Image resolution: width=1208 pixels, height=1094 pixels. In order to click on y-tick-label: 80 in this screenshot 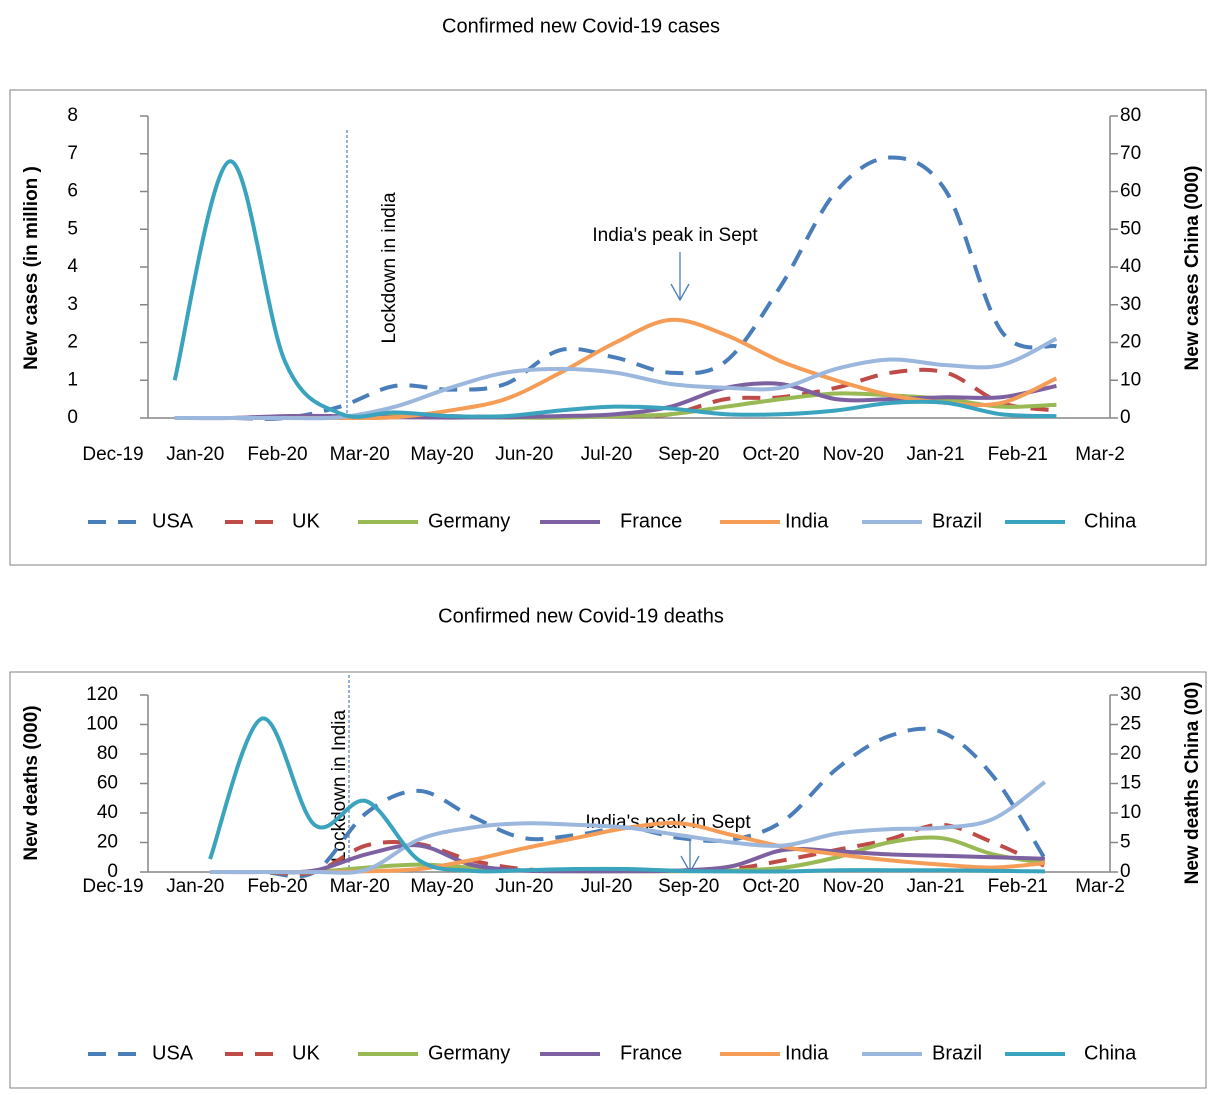, I will do `click(107, 753)`.